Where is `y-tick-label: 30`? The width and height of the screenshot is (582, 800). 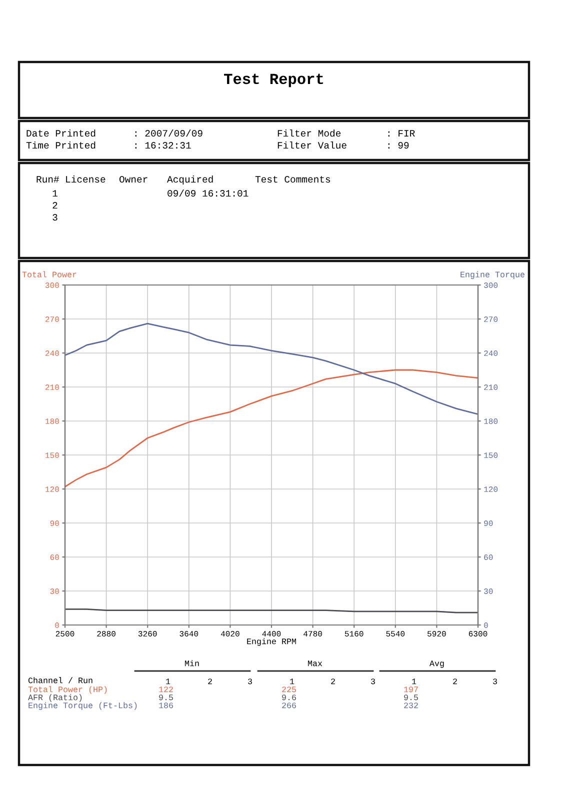 y-tick-label: 30 is located at coordinates (54, 591).